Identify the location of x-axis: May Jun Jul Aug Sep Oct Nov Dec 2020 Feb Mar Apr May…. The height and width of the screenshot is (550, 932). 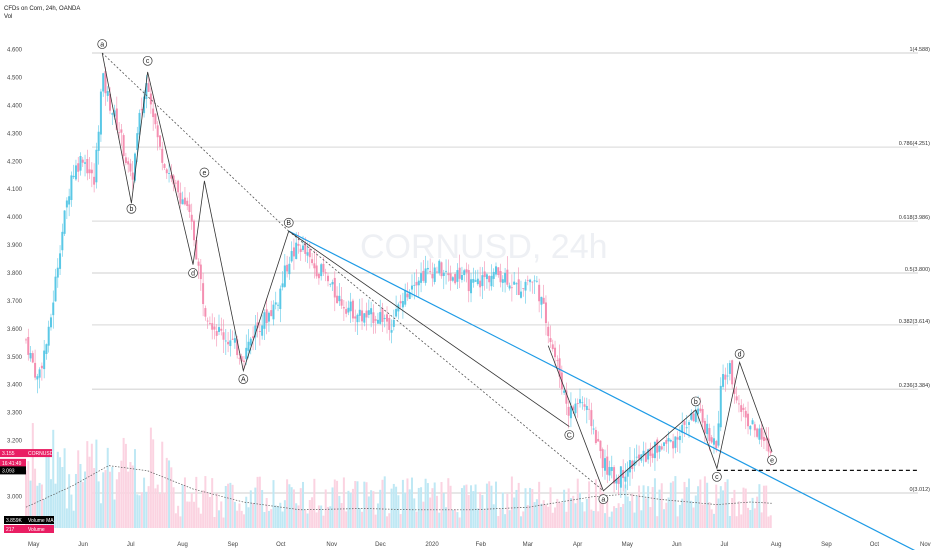
(479, 545).